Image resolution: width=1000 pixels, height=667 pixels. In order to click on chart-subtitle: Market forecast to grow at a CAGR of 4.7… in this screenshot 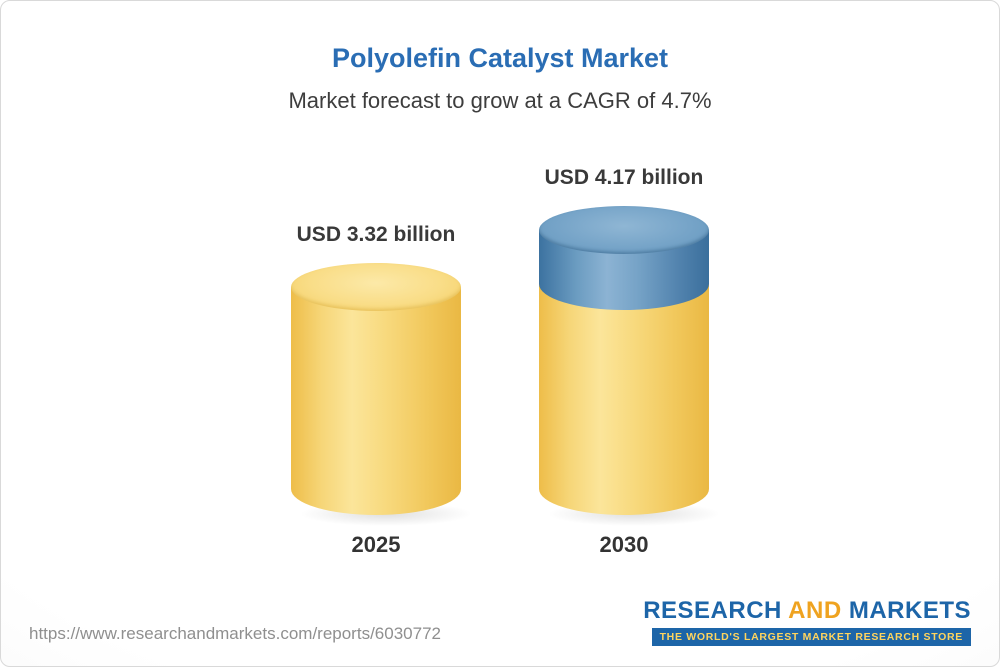, I will do `click(500, 100)`.